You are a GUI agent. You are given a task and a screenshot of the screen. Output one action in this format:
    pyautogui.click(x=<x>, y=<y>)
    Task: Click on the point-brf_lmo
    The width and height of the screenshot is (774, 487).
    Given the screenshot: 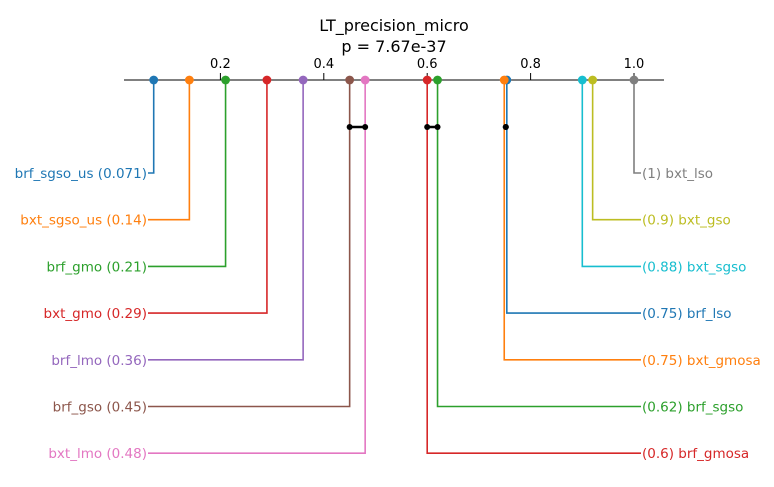 What is the action you would take?
    pyautogui.click(x=303, y=80)
    